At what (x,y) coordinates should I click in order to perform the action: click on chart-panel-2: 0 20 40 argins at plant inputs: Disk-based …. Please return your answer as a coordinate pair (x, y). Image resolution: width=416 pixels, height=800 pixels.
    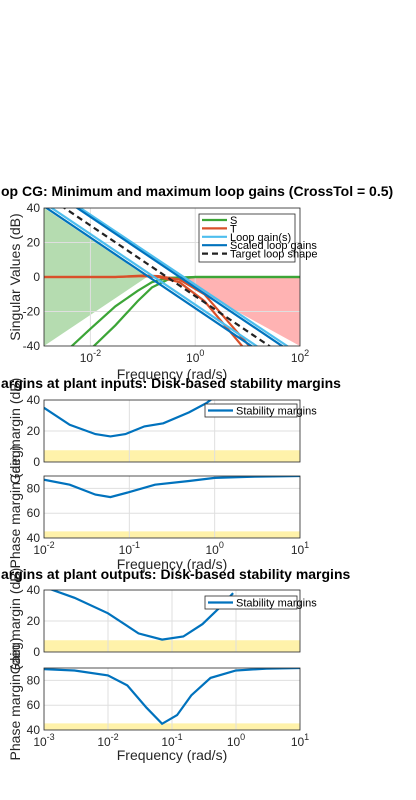
    Looking at the image, I should click on (171, 429).